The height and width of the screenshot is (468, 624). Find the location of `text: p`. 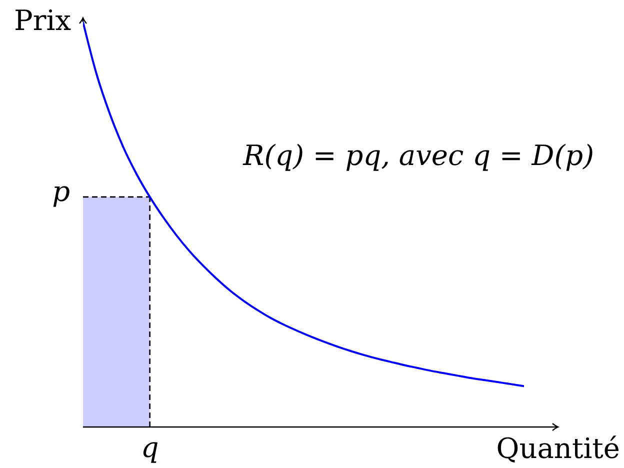

text: p is located at coordinates (61, 191).